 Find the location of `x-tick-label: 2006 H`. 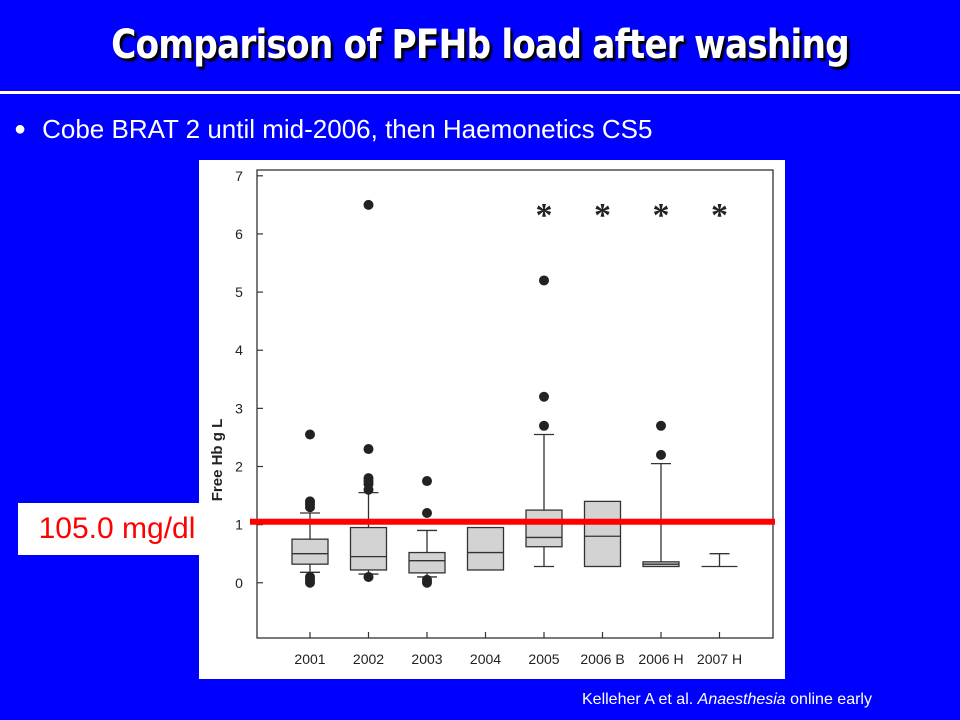

x-tick-label: 2006 H is located at coordinates (660, 659).